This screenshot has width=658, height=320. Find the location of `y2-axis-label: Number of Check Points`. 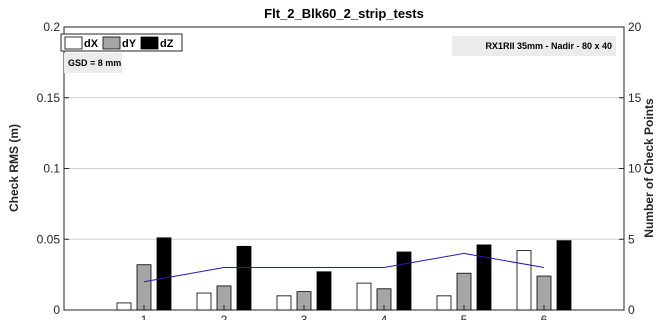

y2-axis-label: Number of Check Points is located at coordinates (649, 168).